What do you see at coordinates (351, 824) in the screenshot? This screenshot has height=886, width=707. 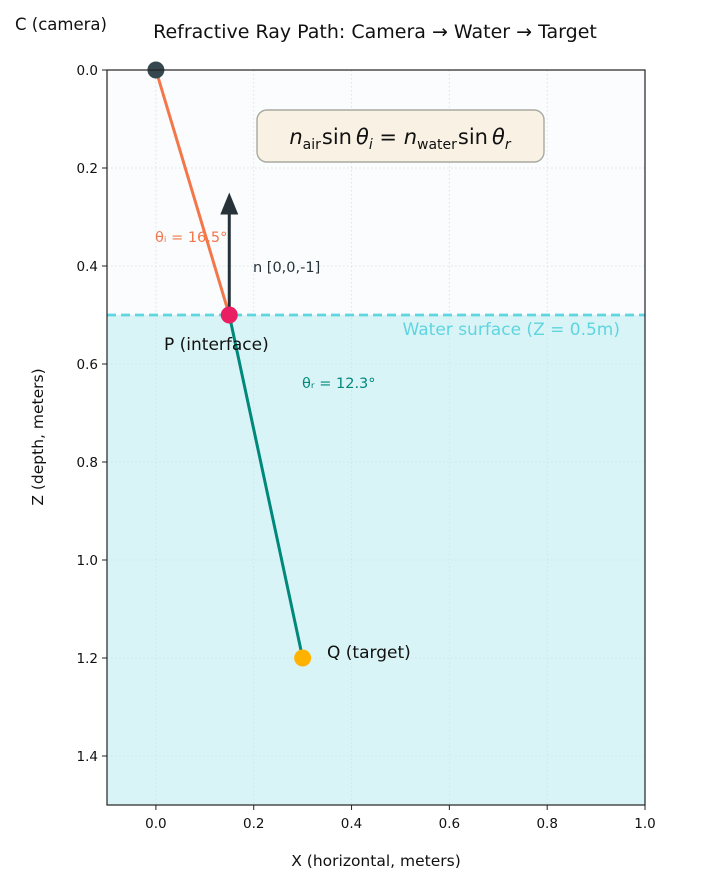 I see `x-tick-label: 0.4` at bounding box center [351, 824].